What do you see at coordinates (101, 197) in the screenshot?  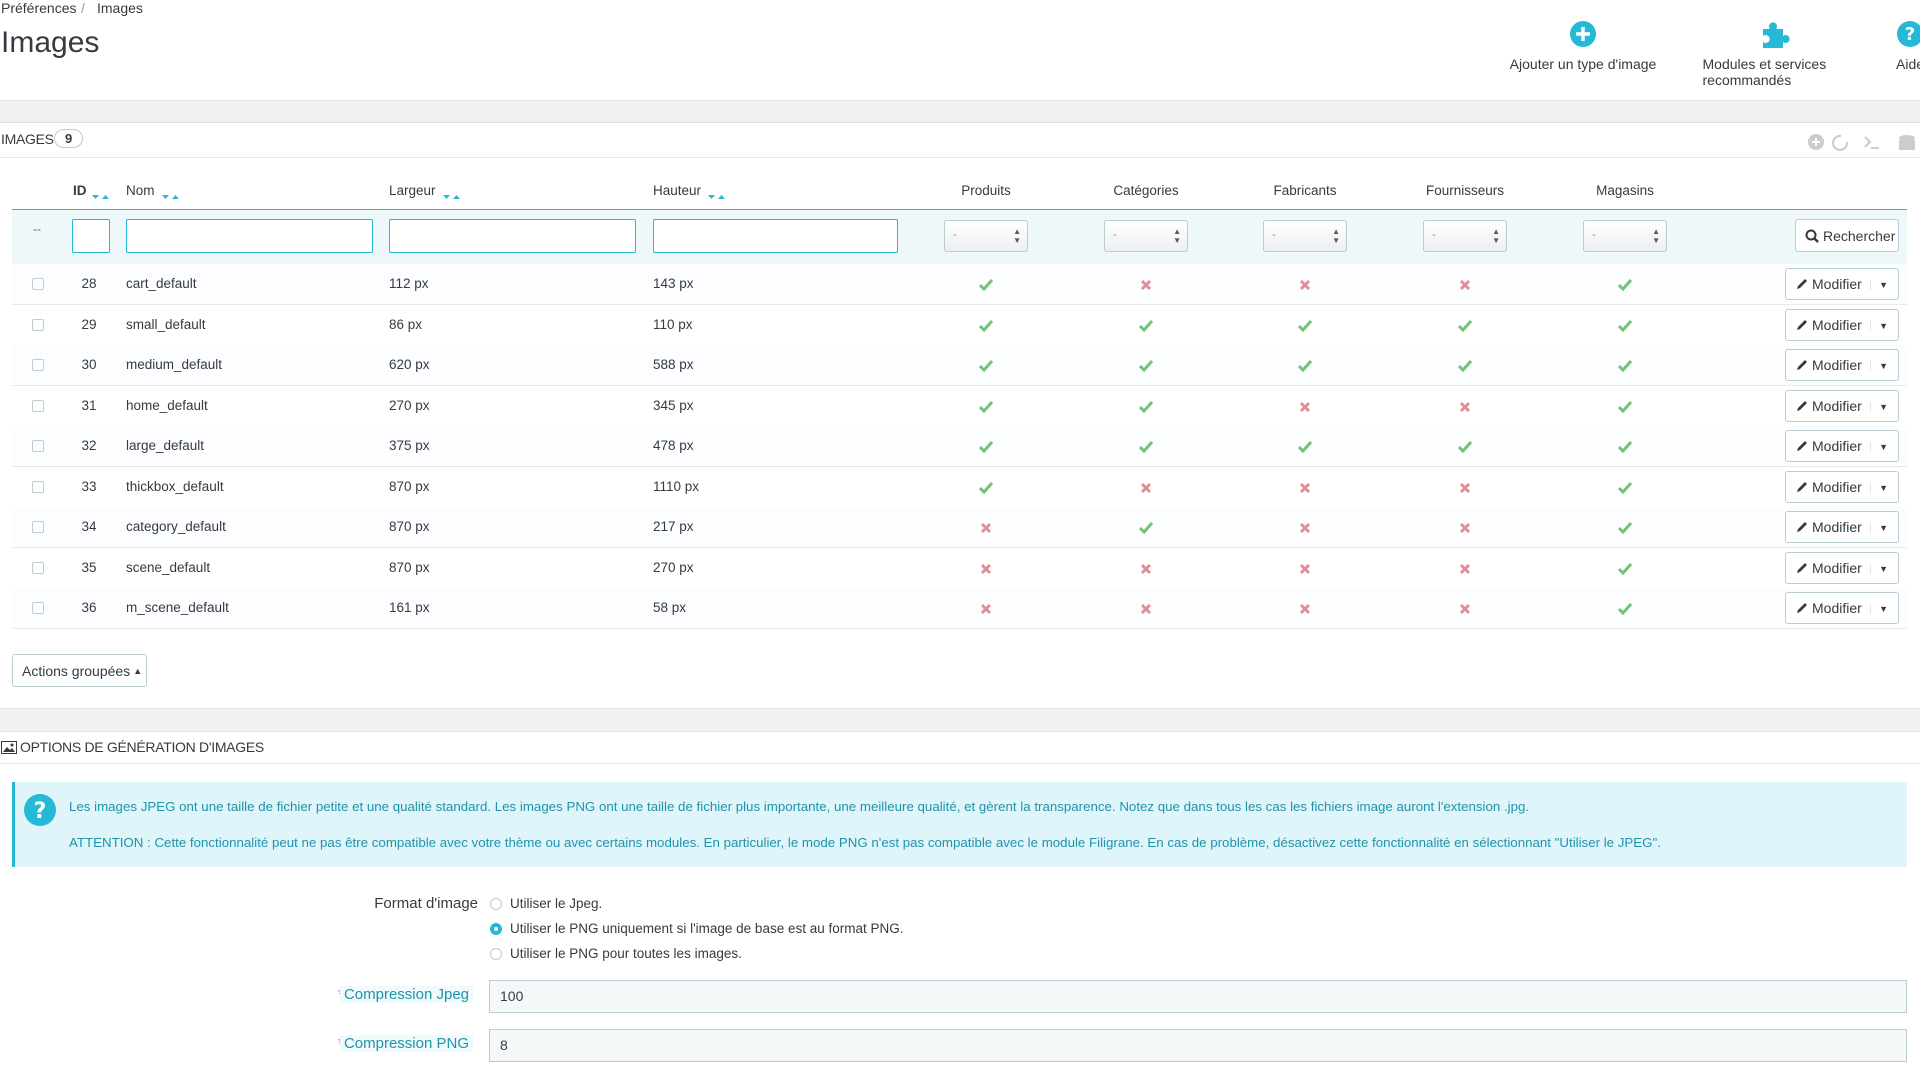 I see `sort-arrows-graphic` at bounding box center [101, 197].